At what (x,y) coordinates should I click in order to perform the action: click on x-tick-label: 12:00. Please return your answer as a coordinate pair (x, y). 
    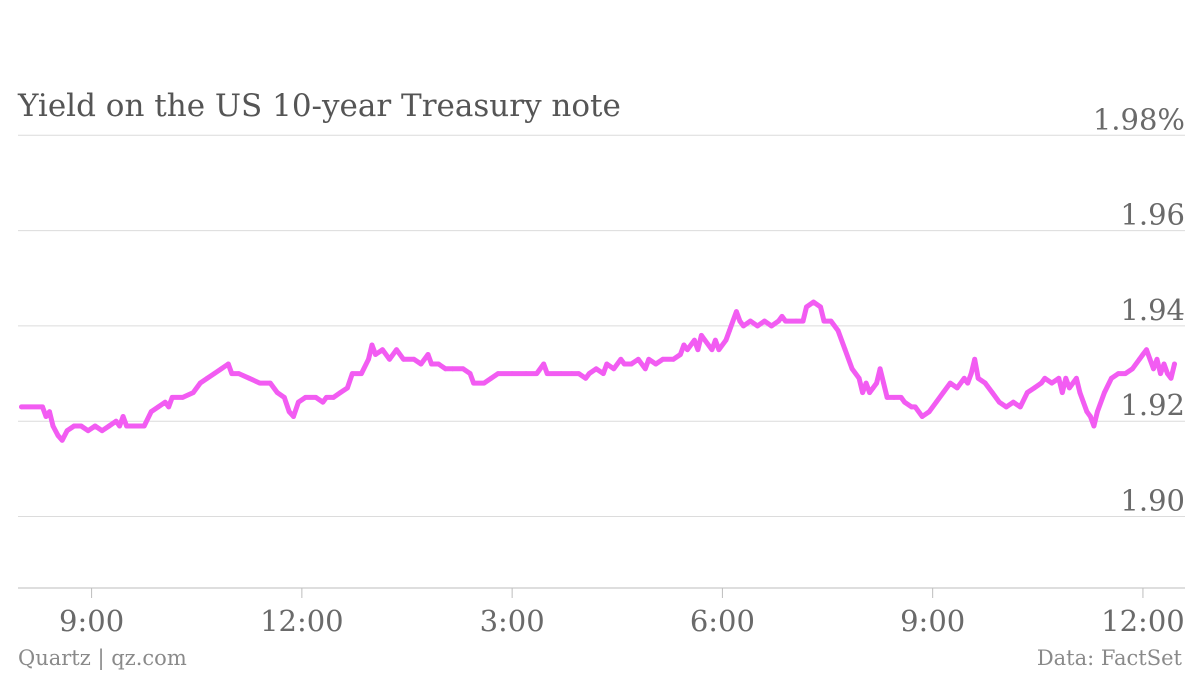
    Looking at the image, I should click on (1143, 621).